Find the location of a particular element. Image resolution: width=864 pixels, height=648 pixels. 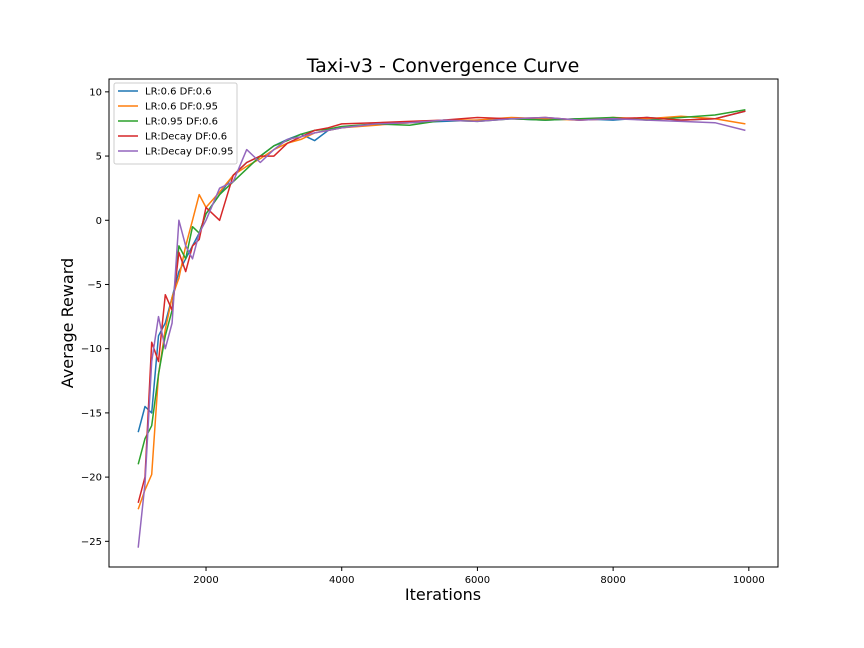

y-tick-label: 10 is located at coordinates (95, 92).